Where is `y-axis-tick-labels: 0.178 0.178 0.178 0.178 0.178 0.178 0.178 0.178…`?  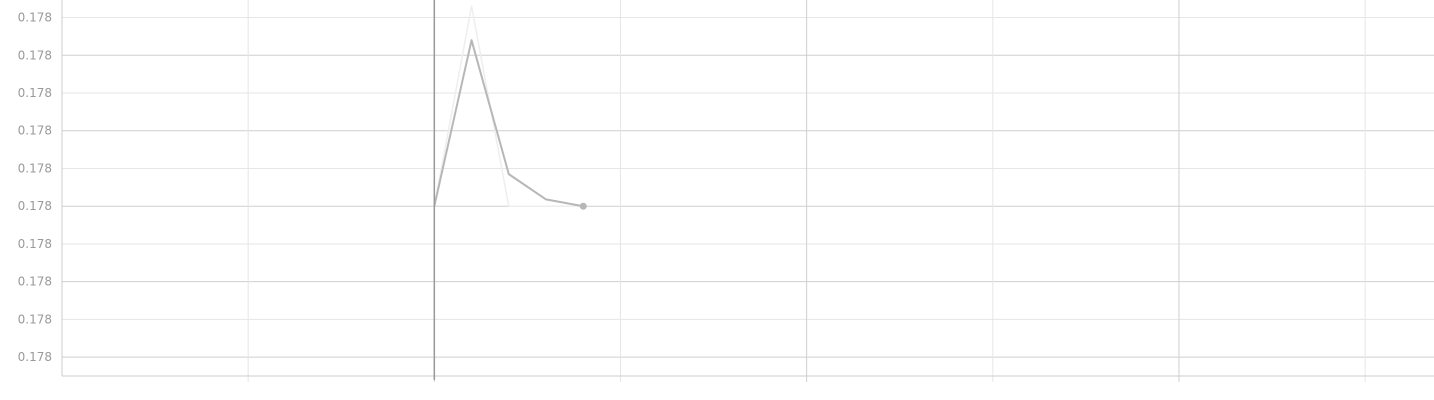 y-axis-tick-labels: 0.178 0.178 0.178 0.178 0.178 0.178 0.178 0.178… is located at coordinates (35, 188).